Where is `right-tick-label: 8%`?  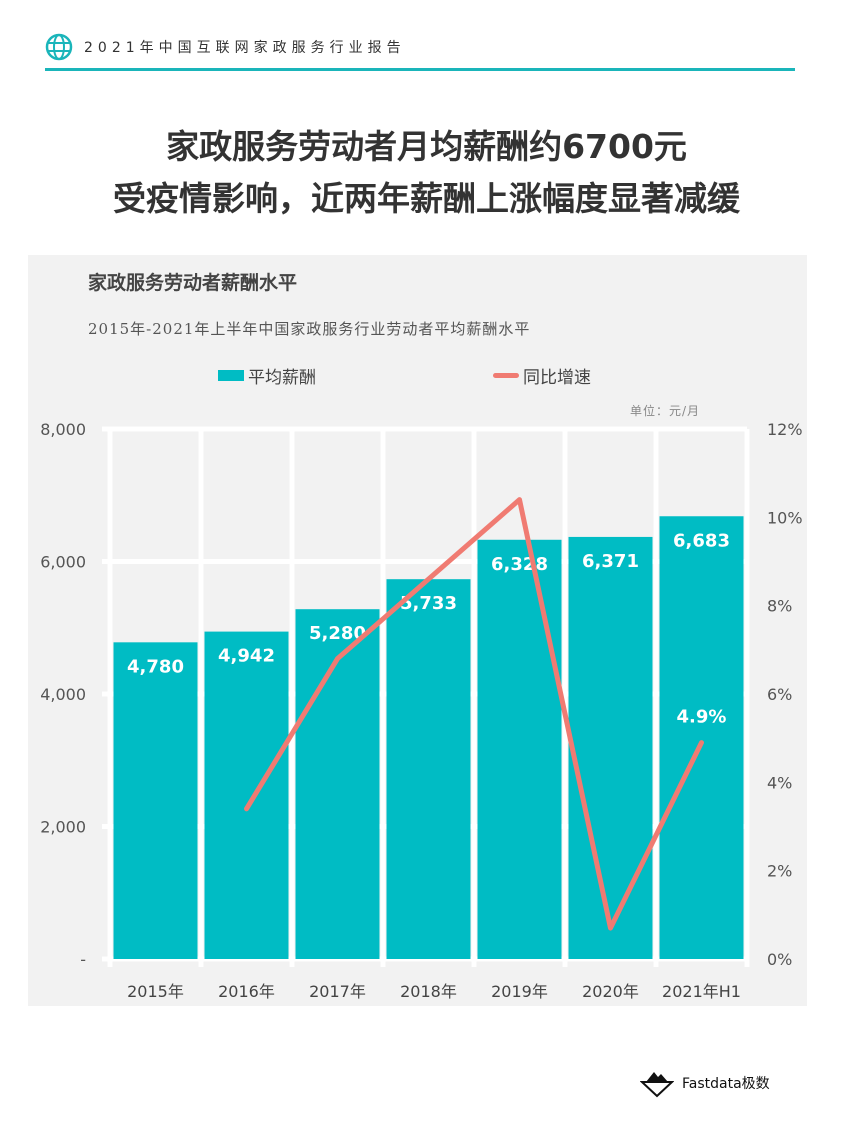 right-tick-label: 8% is located at coordinates (779, 606).